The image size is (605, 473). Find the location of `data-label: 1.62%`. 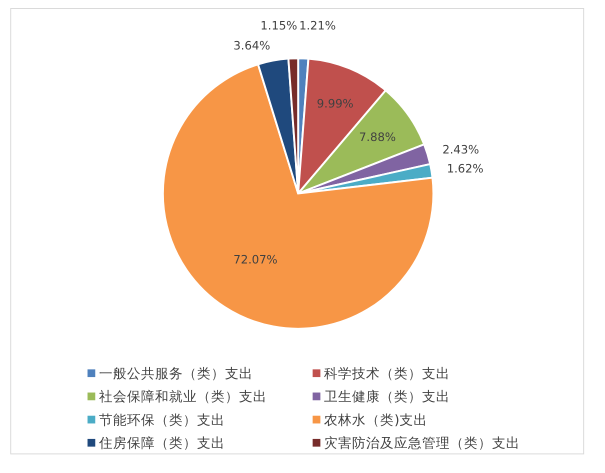

data-label: 1.62% is located at coordinates (465, 168).